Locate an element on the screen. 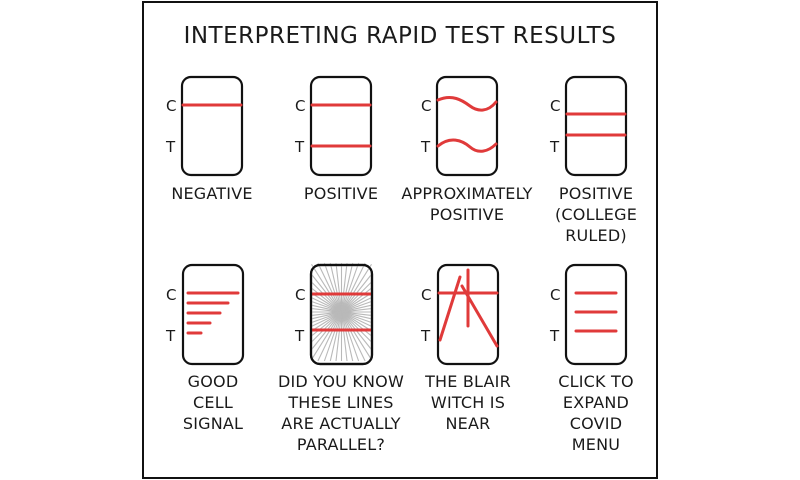  illusion-rays is located at coordinates (341, 312).